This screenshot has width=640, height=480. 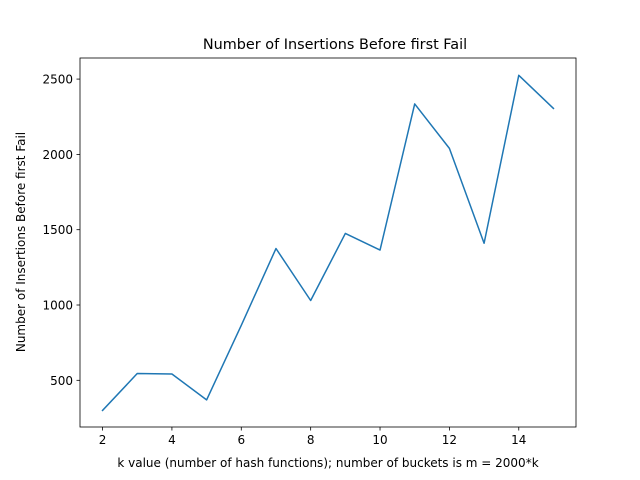 What do you see at coordinates (518, 440) in the screenshot?
I see `x-tick-label: 14` at bounding box center [518, 440].